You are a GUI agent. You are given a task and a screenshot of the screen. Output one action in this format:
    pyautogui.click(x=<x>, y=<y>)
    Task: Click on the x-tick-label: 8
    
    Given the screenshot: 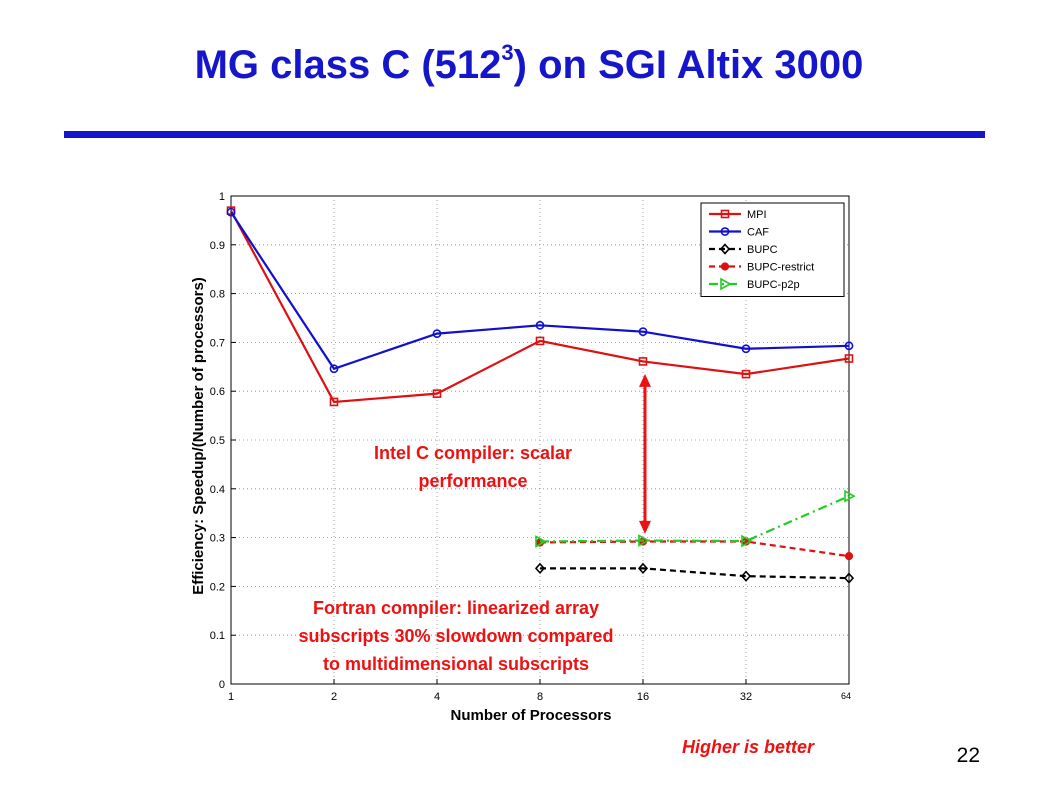 What is the action you would take?
    pyautogui.click(x=540, y=697)
    